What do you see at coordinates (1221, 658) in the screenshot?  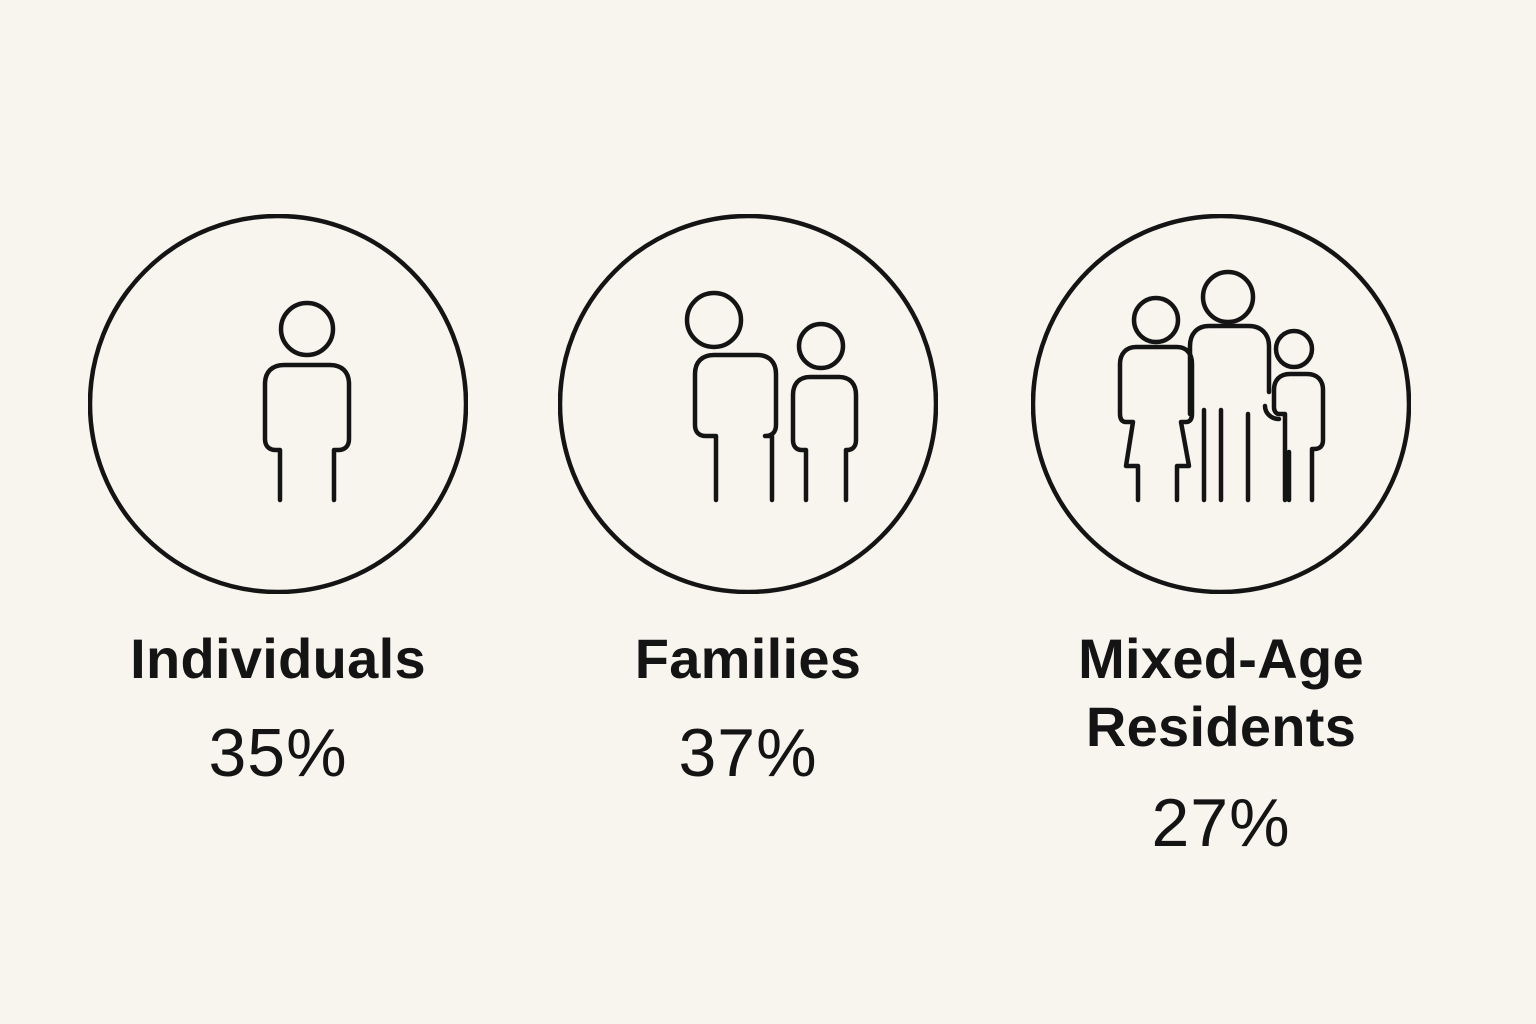 I see `category-label-line1: Mixed-Age` at bounding box center [1221, 658].